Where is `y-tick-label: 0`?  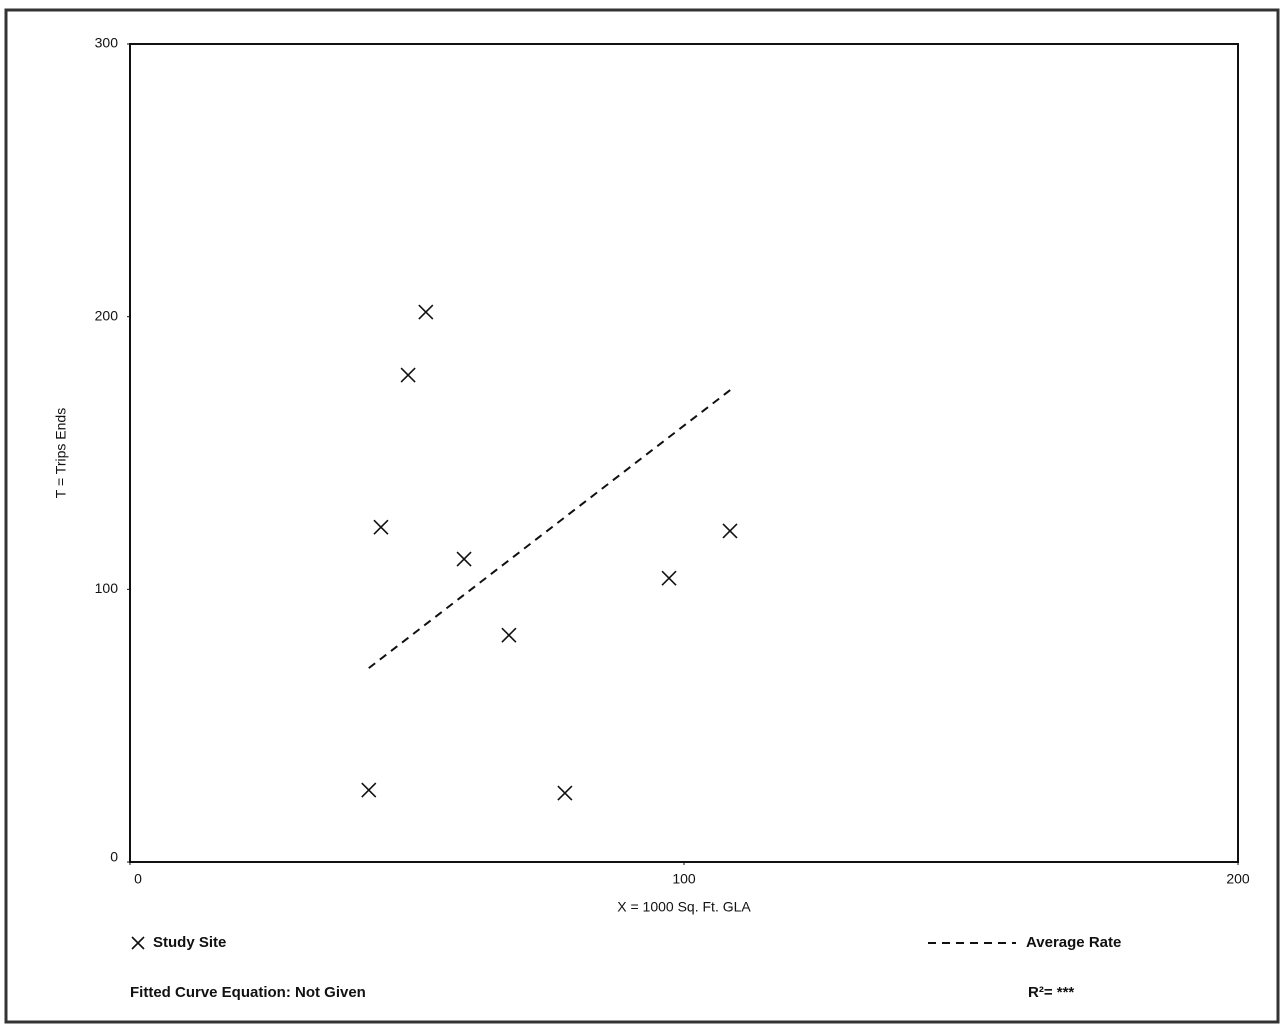 y-tick-label: 0 is located at coordinates (114, 857).